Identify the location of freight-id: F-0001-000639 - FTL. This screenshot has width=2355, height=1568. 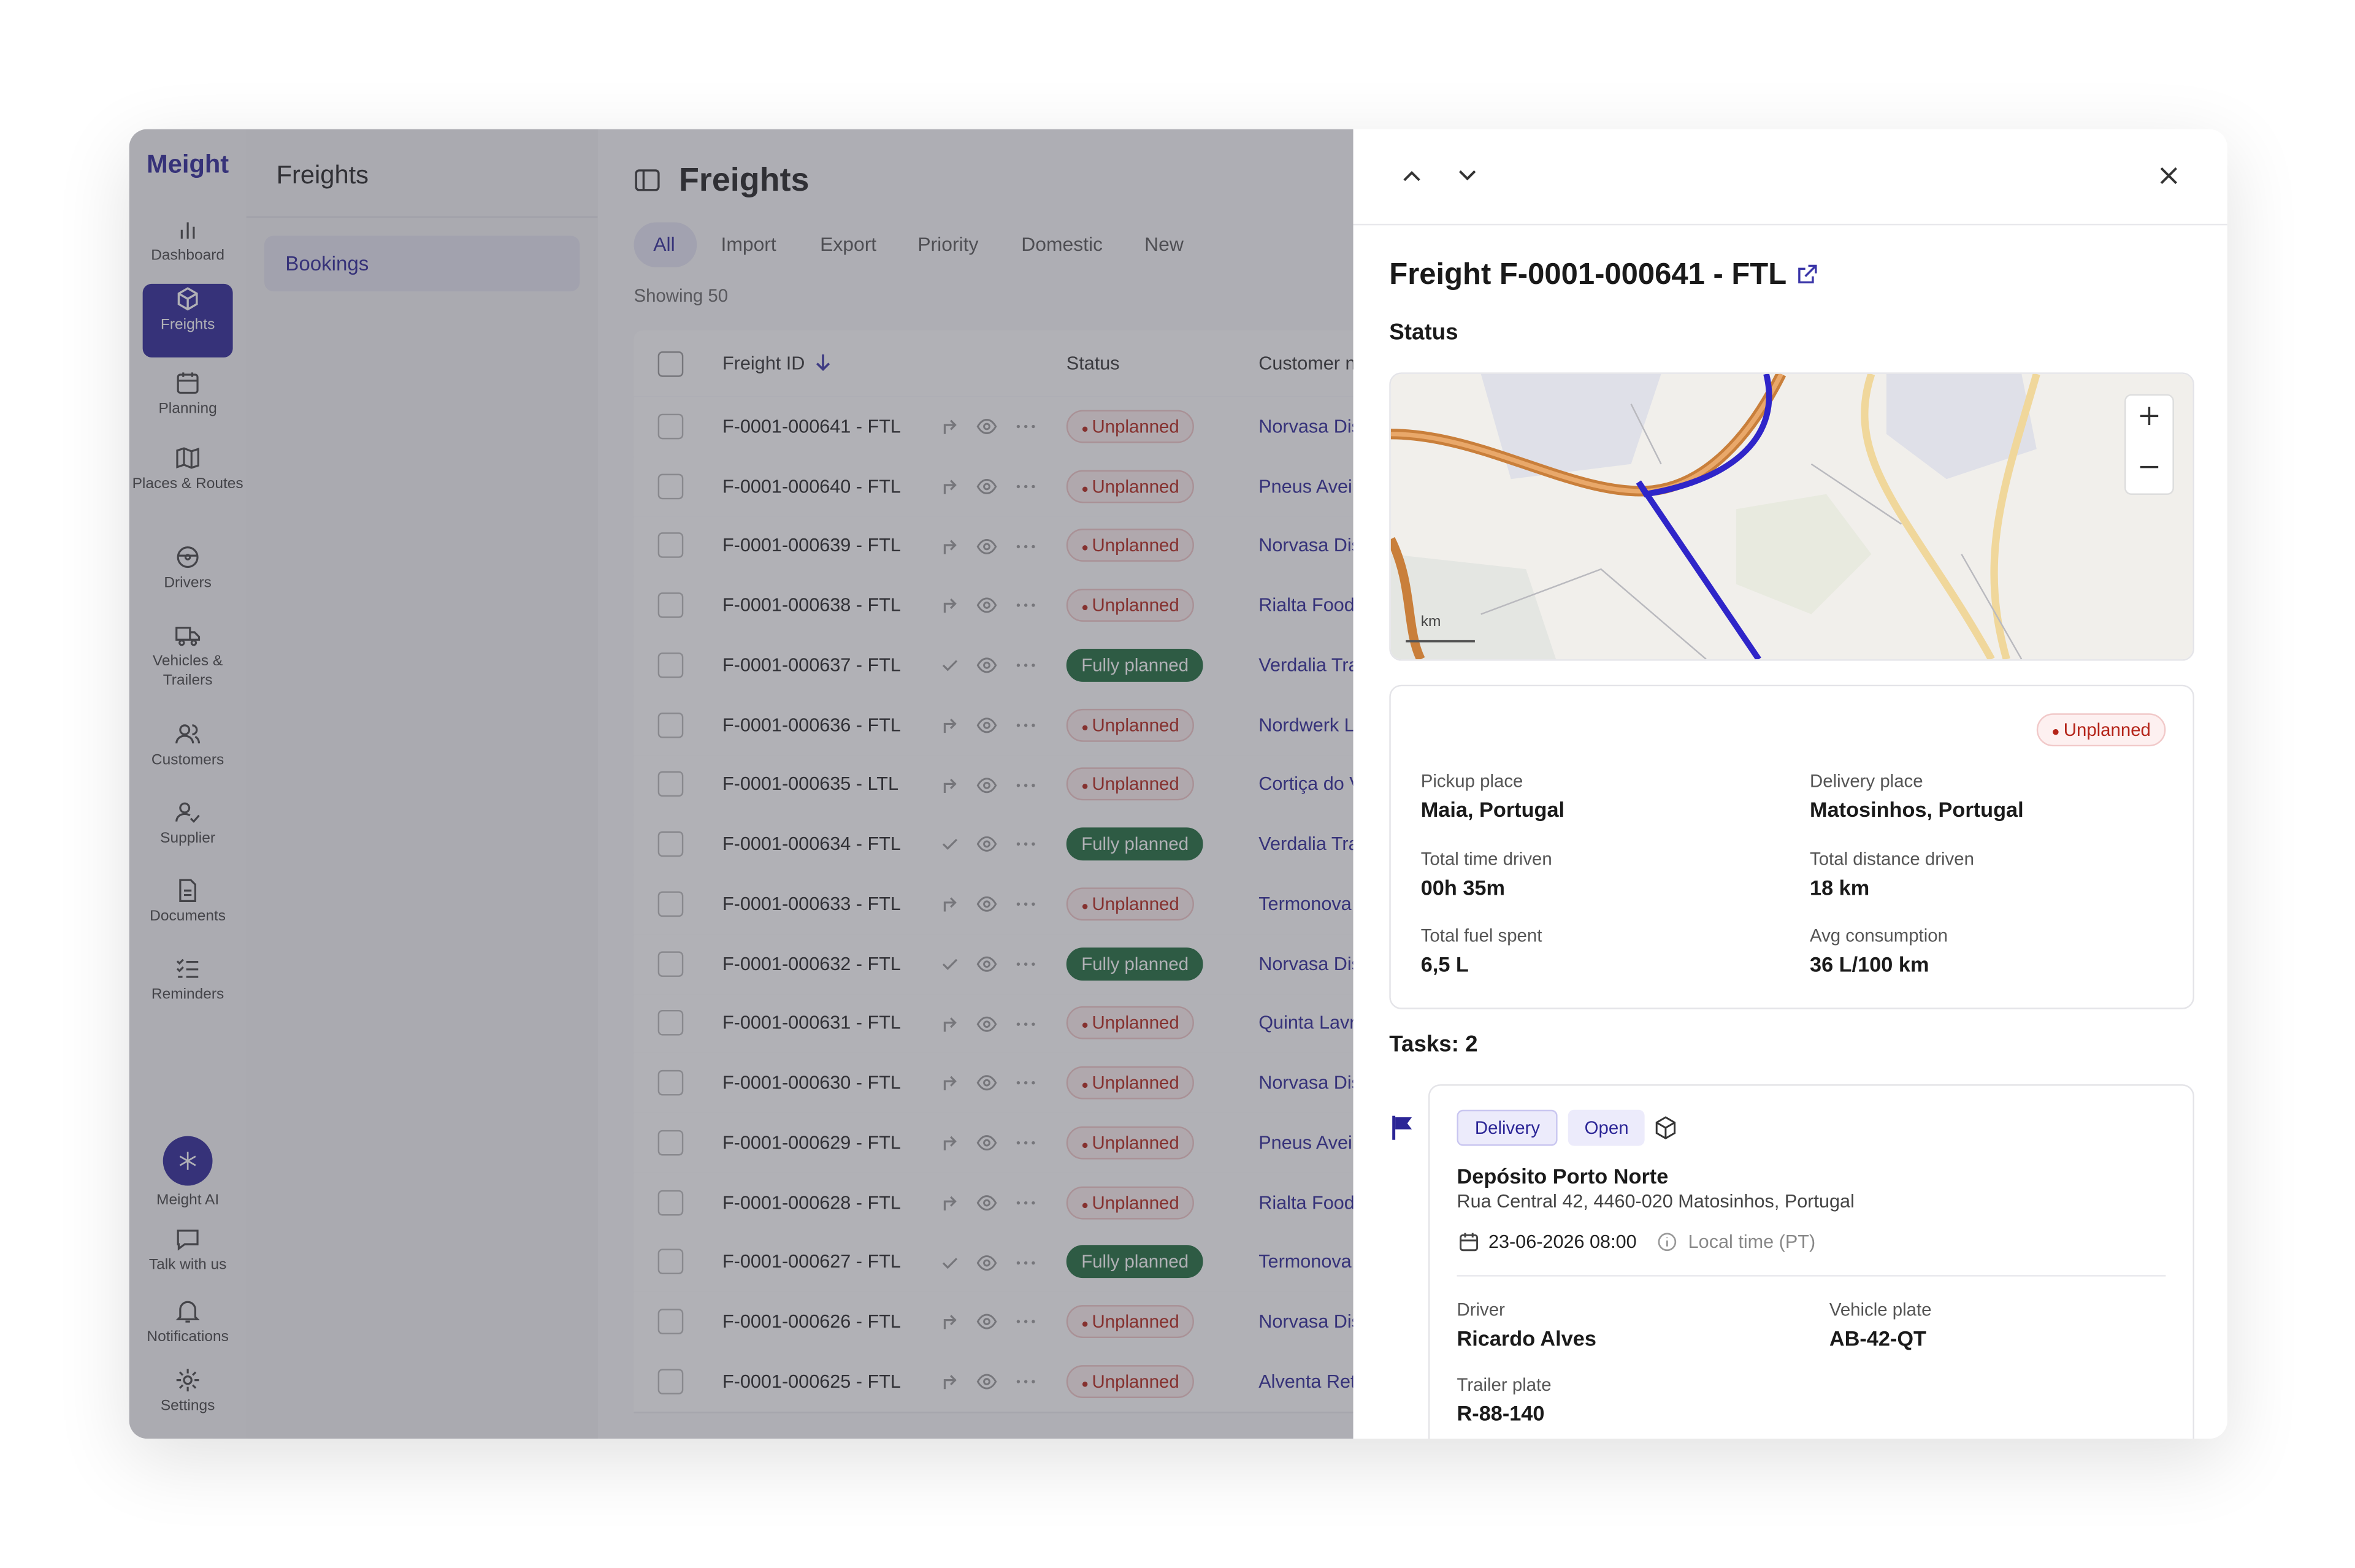
(811, 546).